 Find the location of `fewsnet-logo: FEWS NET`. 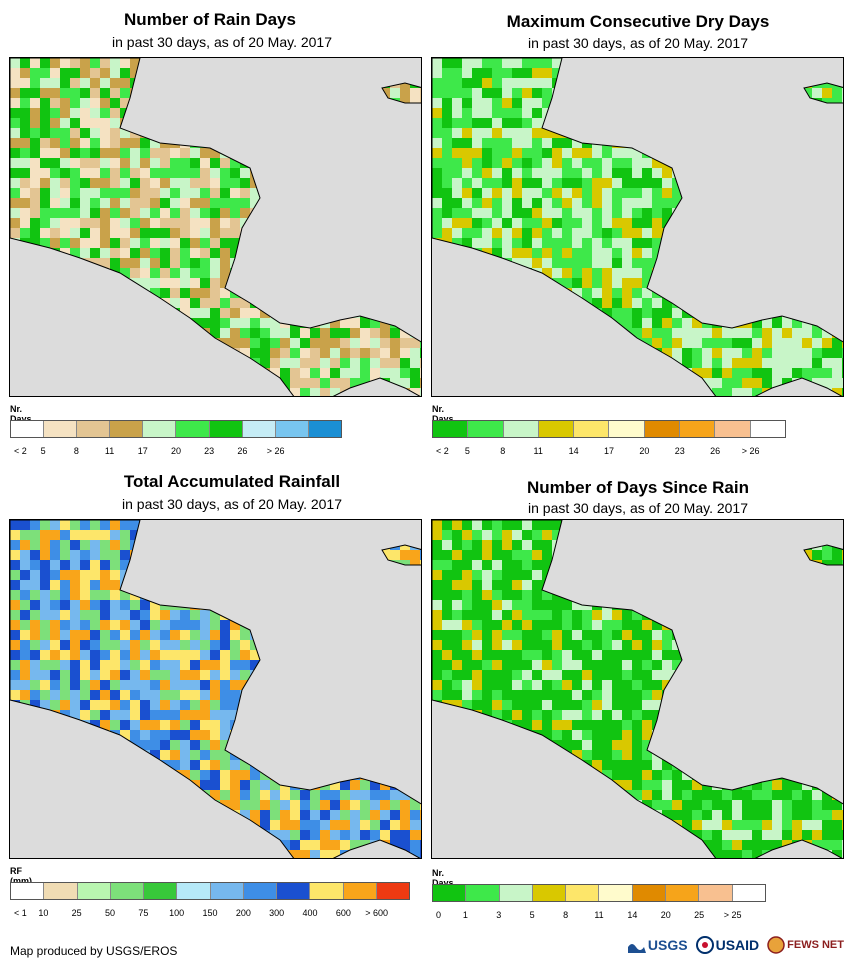

fewsnet-logo: FEWS NET is located at coordinates (805, 945).